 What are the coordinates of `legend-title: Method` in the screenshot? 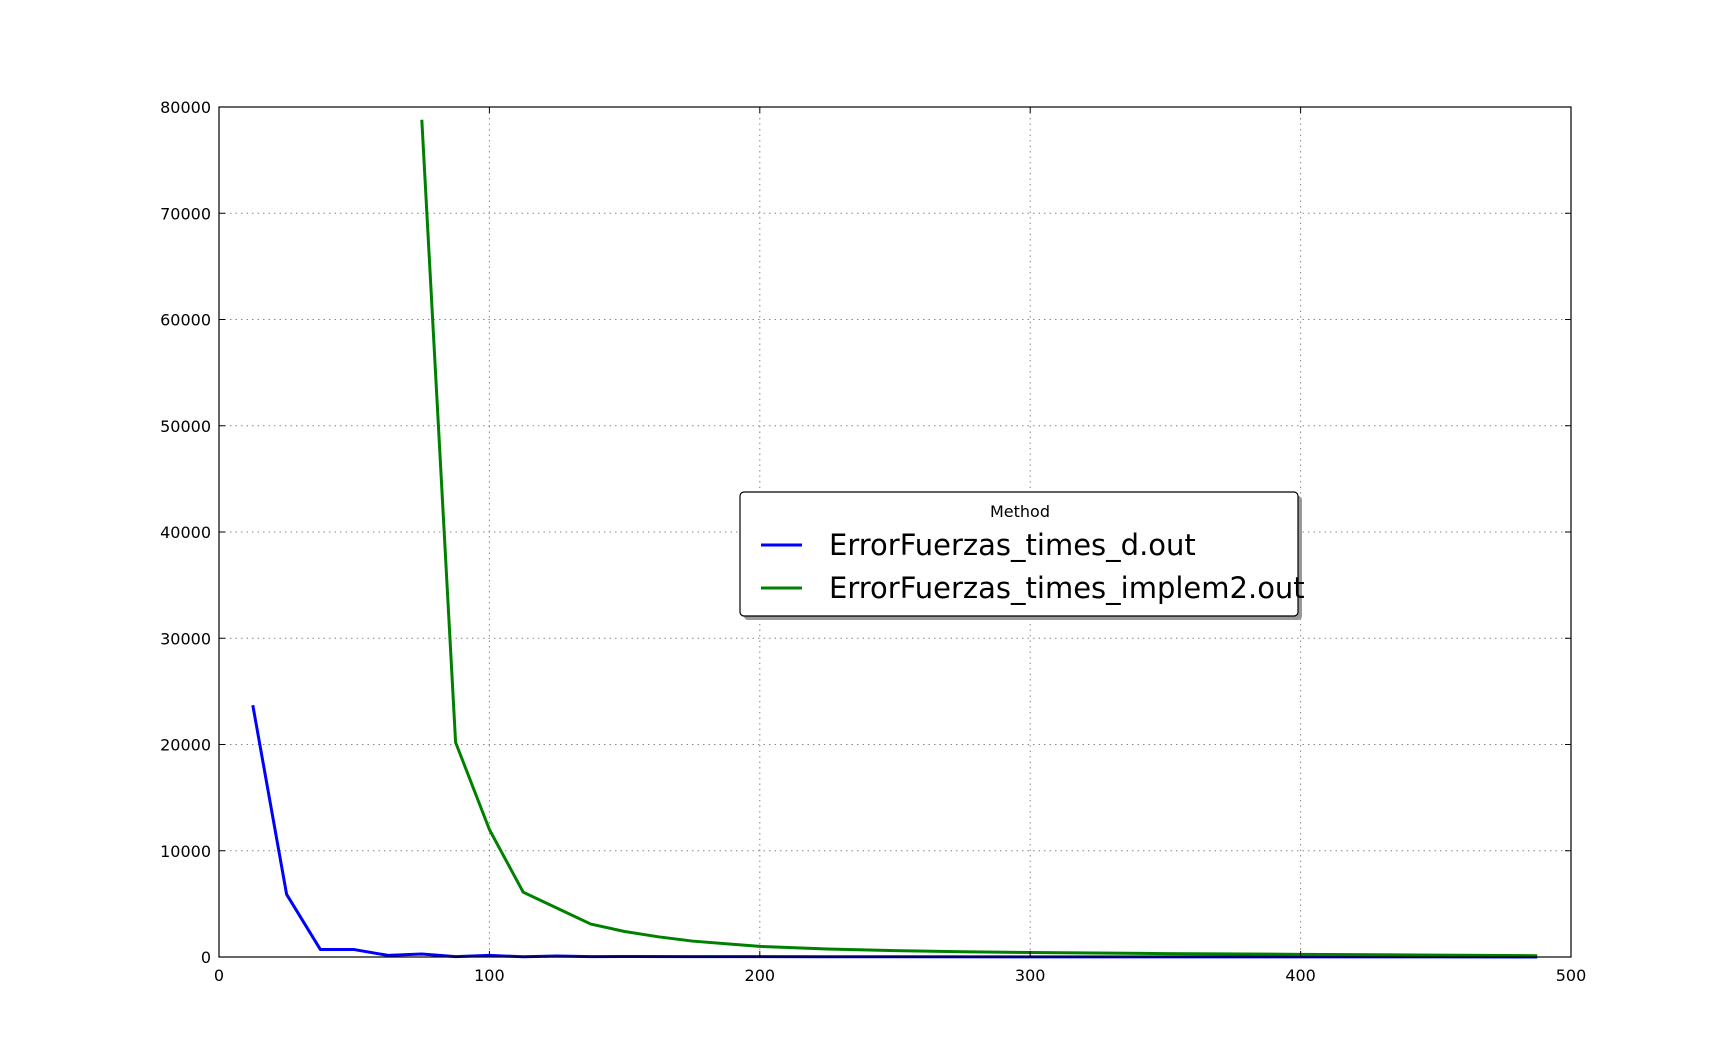 It's located at (1020, 511).